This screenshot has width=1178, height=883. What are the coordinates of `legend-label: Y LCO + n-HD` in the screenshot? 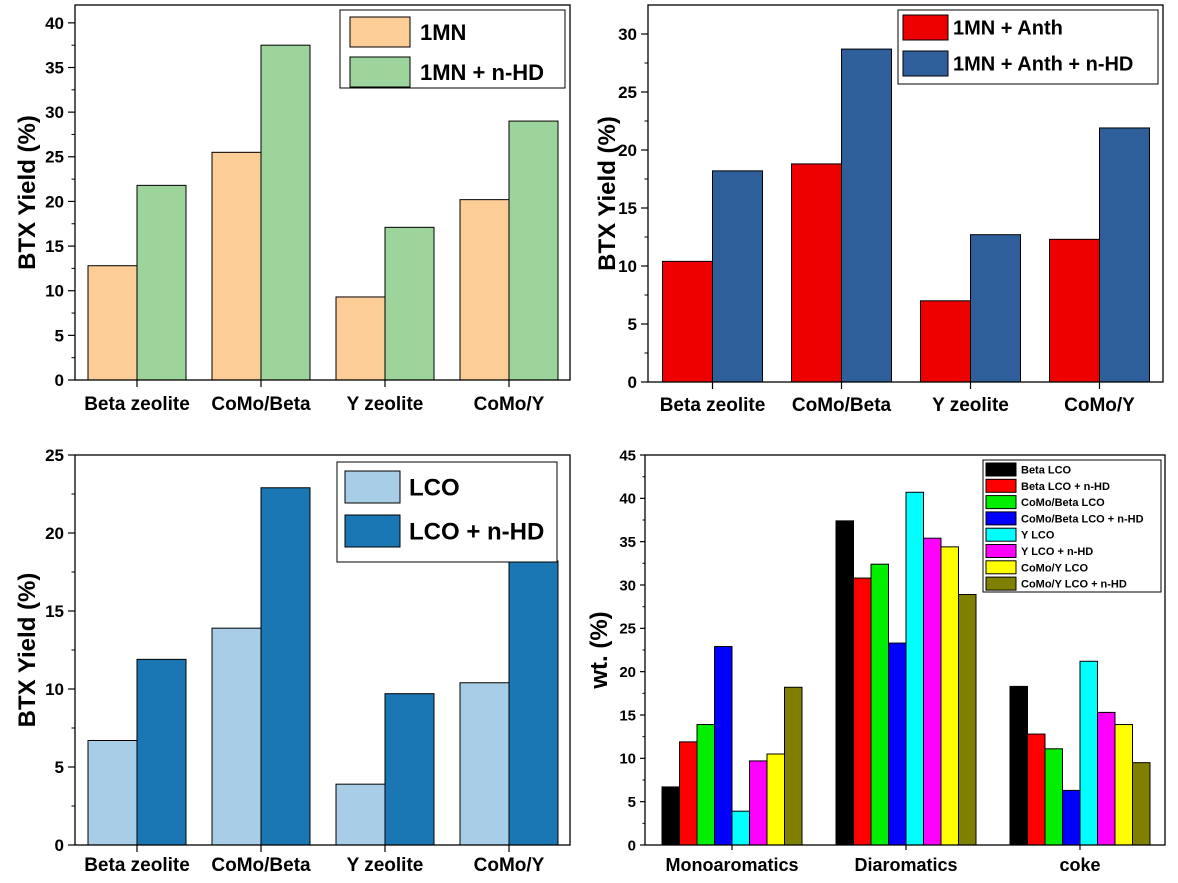 It's located at (1057, 552).